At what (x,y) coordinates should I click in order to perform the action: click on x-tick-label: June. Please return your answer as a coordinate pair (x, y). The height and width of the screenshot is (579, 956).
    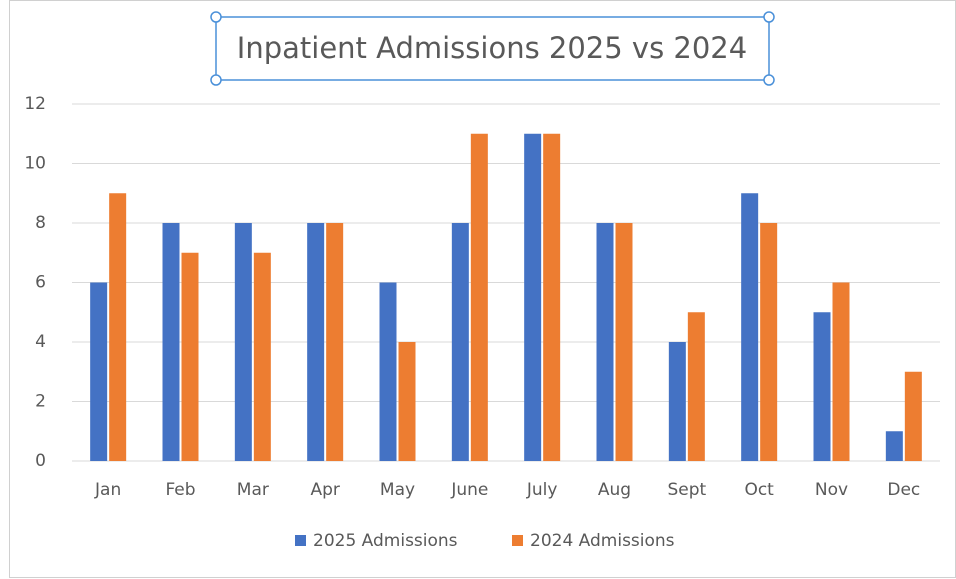
    Looking at the image, I should click on (469, 490).